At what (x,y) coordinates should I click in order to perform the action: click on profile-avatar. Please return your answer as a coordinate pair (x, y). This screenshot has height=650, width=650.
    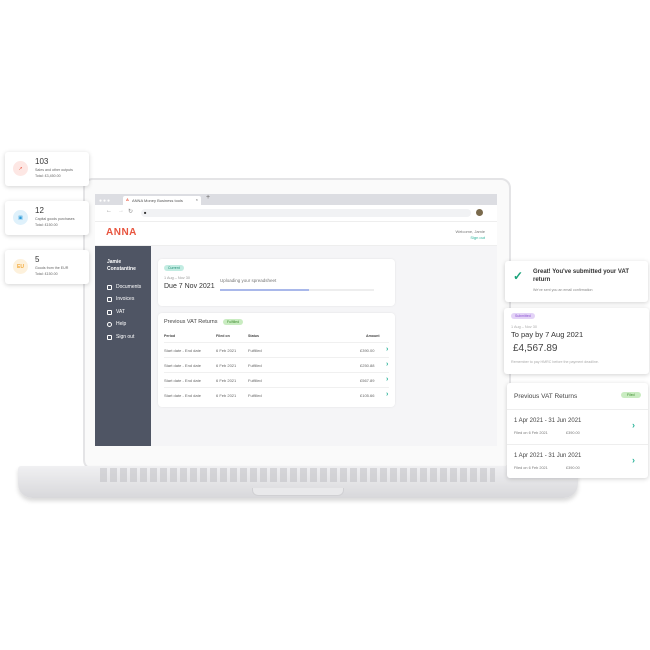
    Looking at the image, I should click on (479, 212).